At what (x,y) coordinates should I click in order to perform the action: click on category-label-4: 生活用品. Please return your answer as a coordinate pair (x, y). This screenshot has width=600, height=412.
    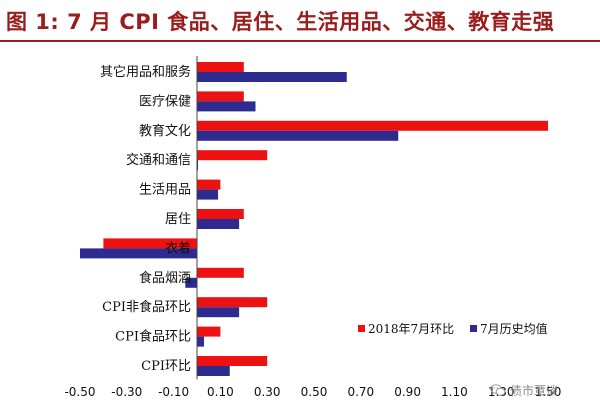
    Looking at the image, I should click on (165, 190).